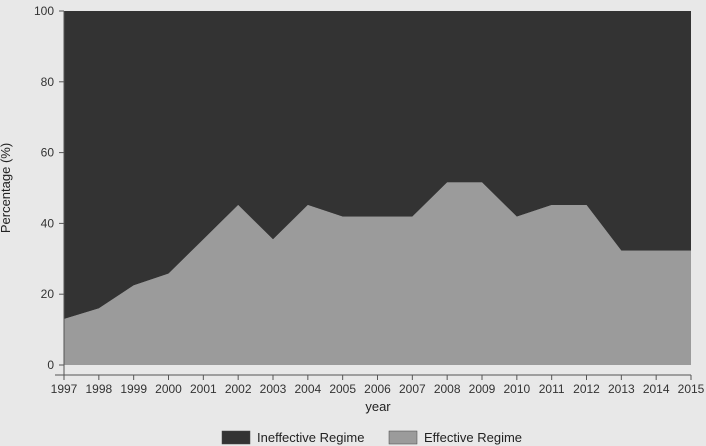 The width and height of the screenshot is (706, 446). Describe the element at coordinates (49, 188) in the screenshot. I see `y-ticks: 0 20 40 60 80 100` at that location.